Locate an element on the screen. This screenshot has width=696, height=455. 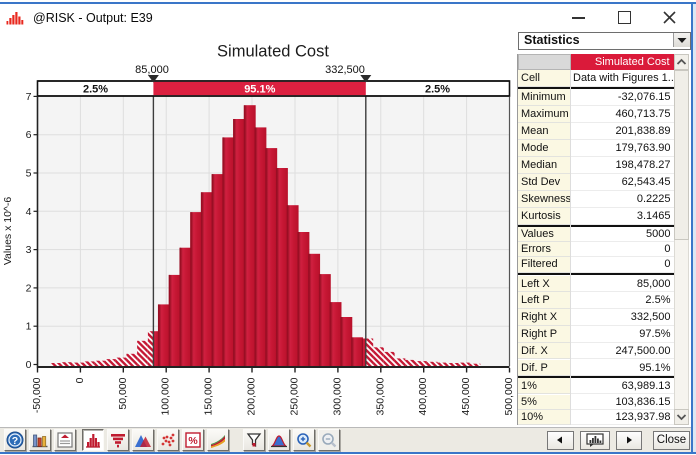
svg-text: Values x 10^-6 is located at coordinates (8, 231).